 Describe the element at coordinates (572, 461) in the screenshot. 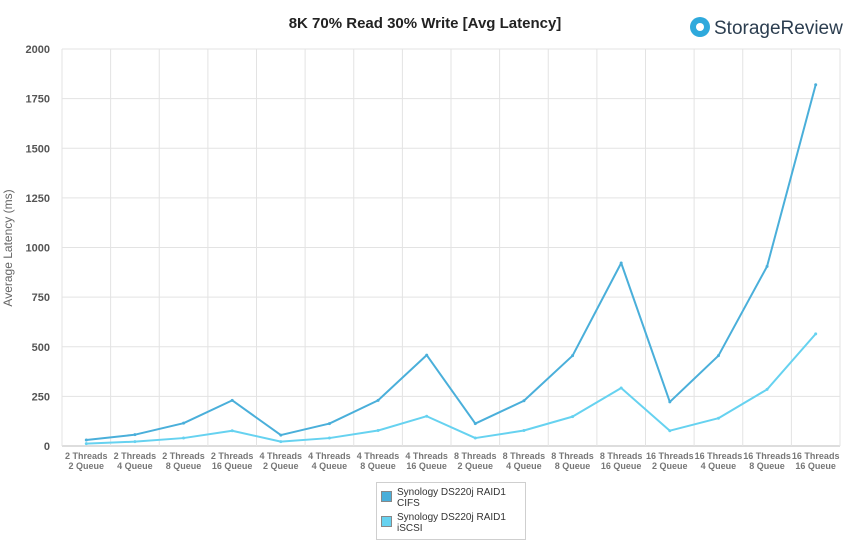

I see `x-tick-label: 8 Threads 8 Queue` at that location.